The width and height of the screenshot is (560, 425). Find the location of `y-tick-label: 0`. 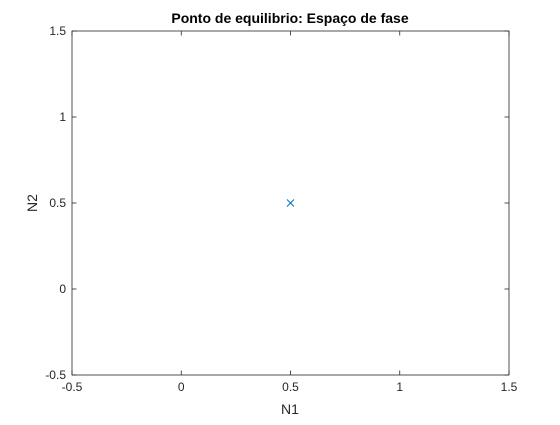

y-tick-label: 0 is located at coordinates (62, 289).